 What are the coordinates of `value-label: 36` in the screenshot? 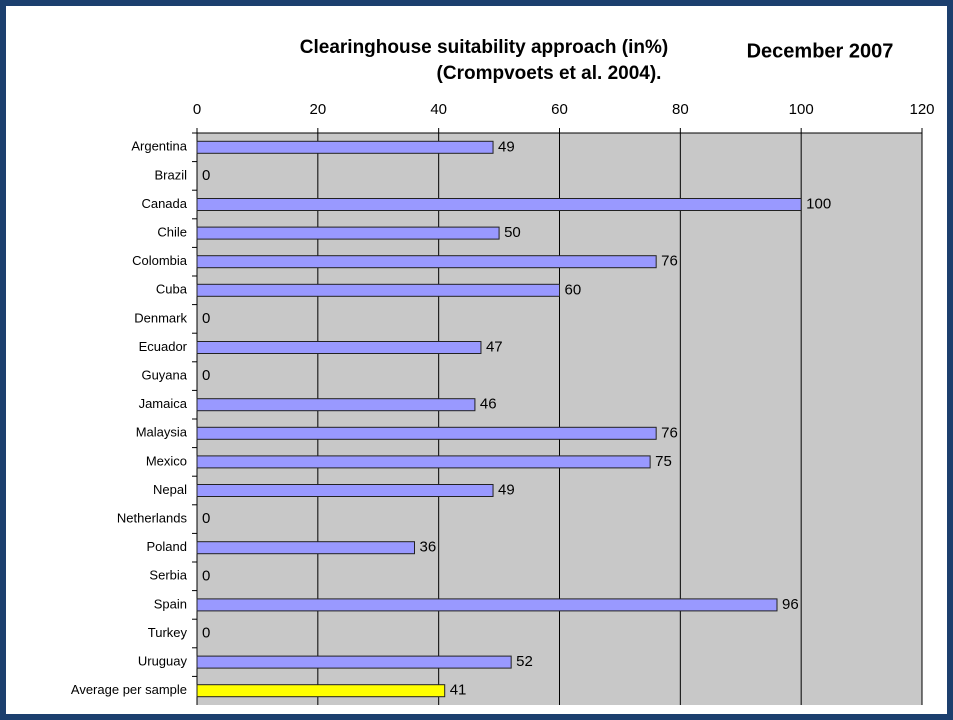 It's located at (428, 547).